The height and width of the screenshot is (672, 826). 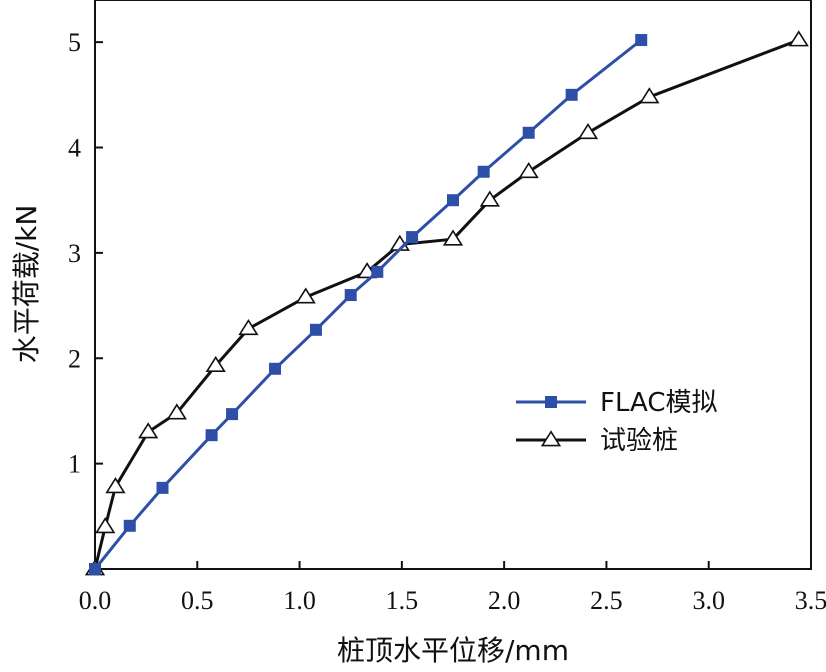 What do you see at coordinates (504, 600) in the screenshot?
I see `x-tick-label: 2.0` at bounding box center [504, 600].